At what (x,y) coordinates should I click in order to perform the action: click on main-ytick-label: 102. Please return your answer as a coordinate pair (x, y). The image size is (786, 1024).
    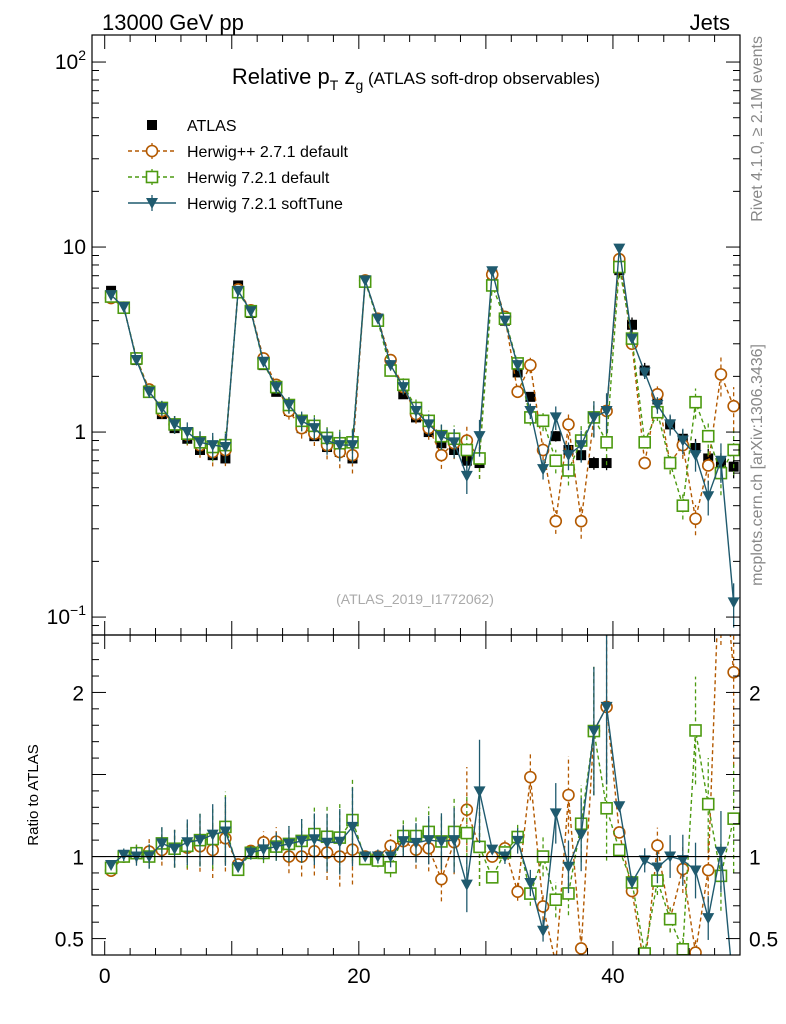
    Looking at the image, I should click on (70, 60).